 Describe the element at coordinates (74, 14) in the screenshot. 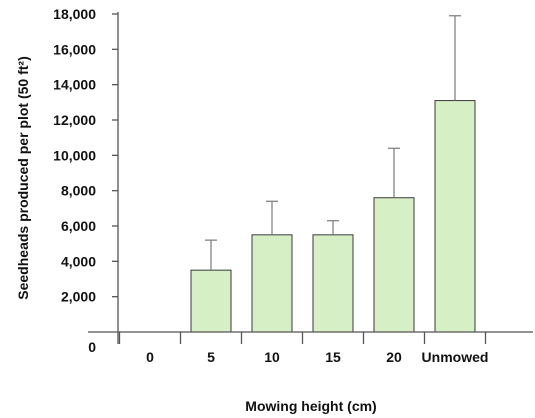

I see `y-tick-label: 18,000` at that location.